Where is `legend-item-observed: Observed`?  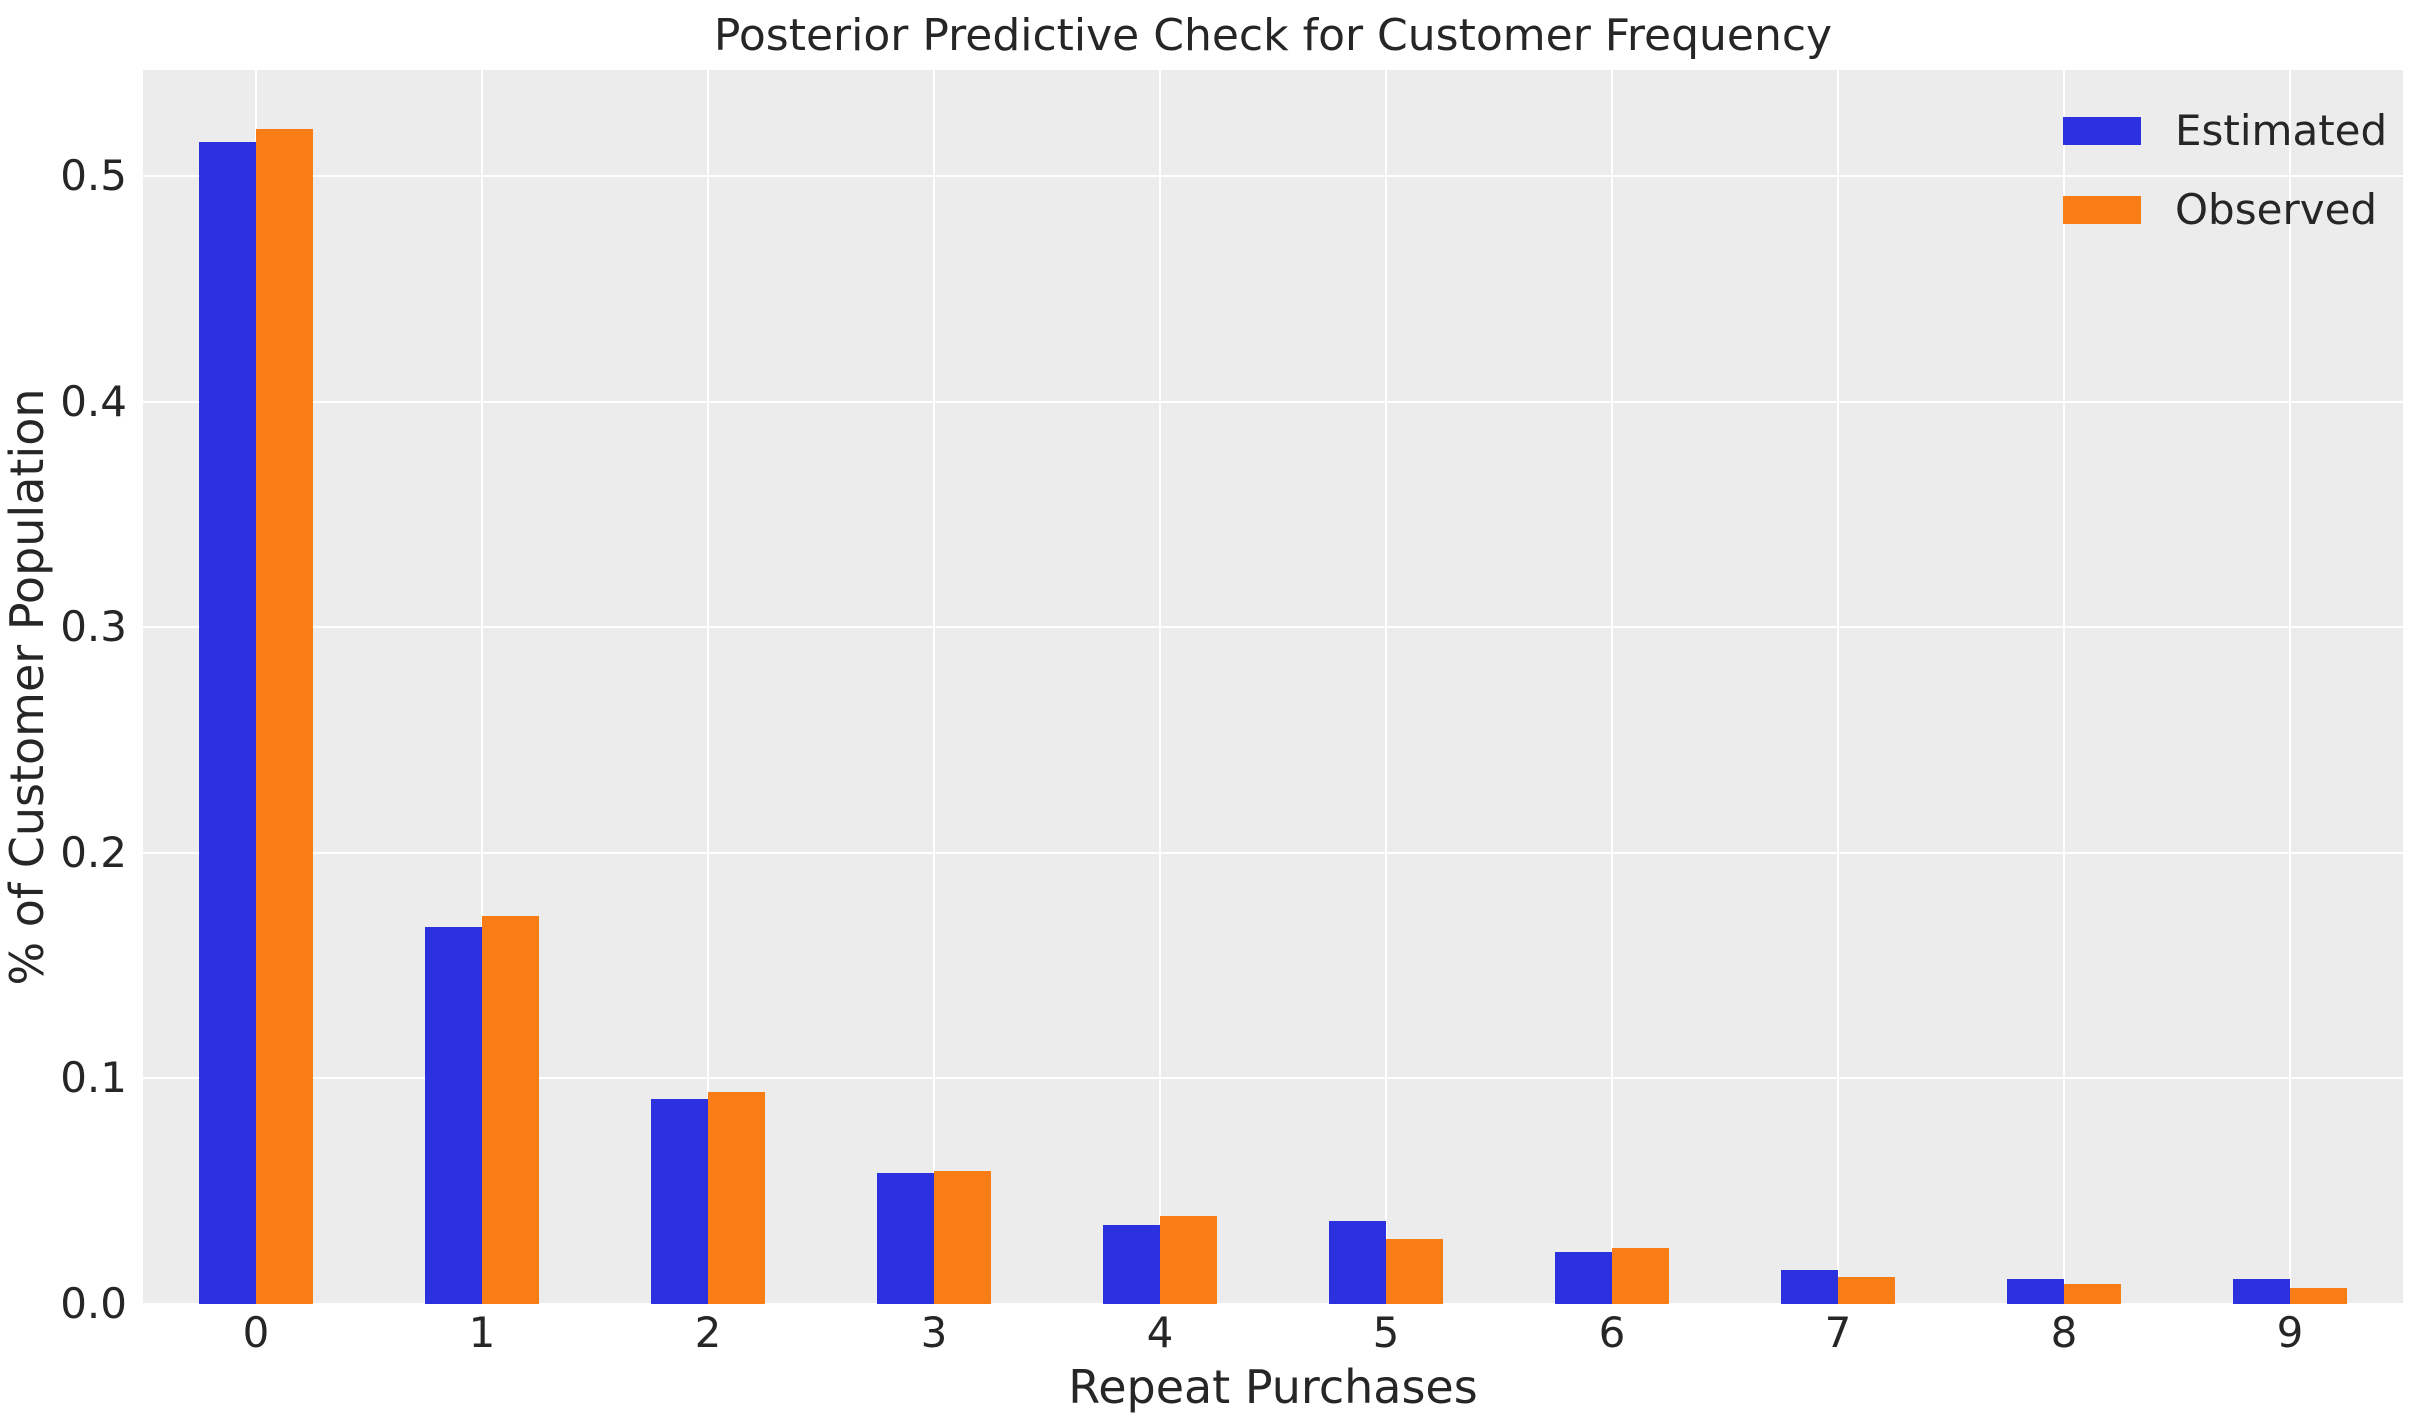
legend-item-observed: Observed is located at coordinates (2225, 209).